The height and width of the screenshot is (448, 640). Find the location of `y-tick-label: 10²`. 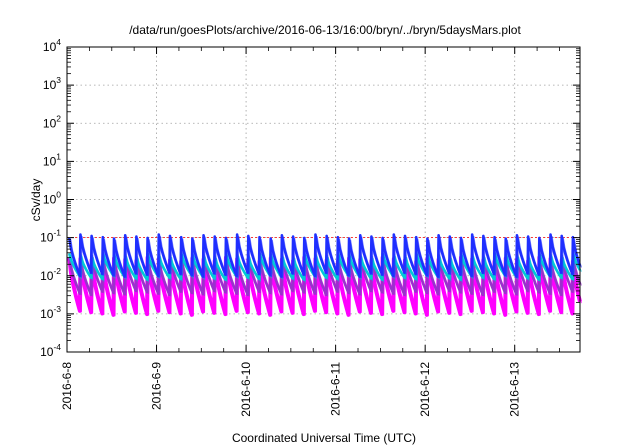

y-tick-label: 10² is located at coordinates (52, 121).